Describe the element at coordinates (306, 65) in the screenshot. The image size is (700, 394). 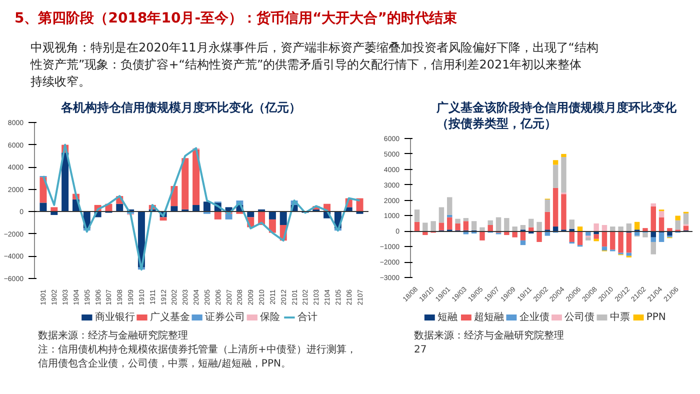
I see `text: 性资产荒”现象：负债扩容+“结构性资产荒”的供需矛盾引导的欠配行情下，信用利差2021年初以来整体` at that location.